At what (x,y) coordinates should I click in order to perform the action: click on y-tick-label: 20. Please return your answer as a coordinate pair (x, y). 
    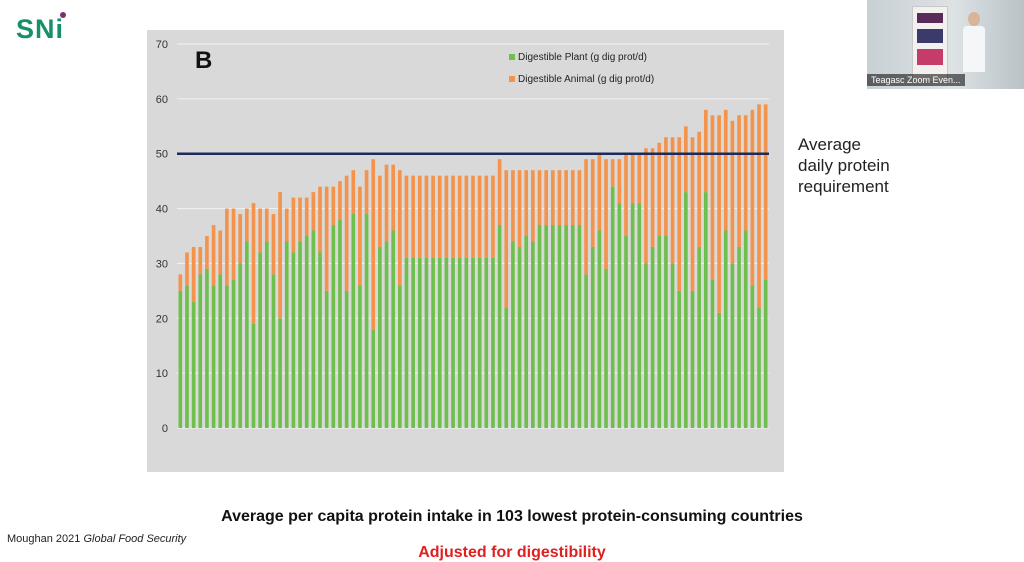
    Looking at the image, I should click on (162, 319).